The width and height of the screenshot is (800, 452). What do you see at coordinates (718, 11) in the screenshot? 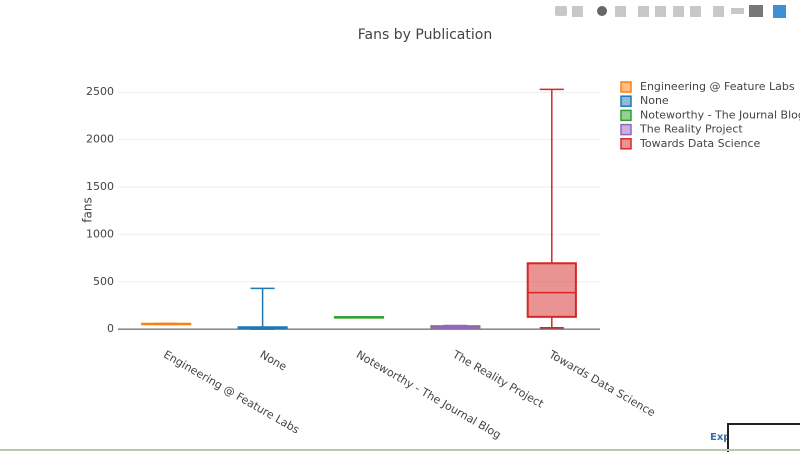
I see `spike-icon` at bounding box center [718, 11].